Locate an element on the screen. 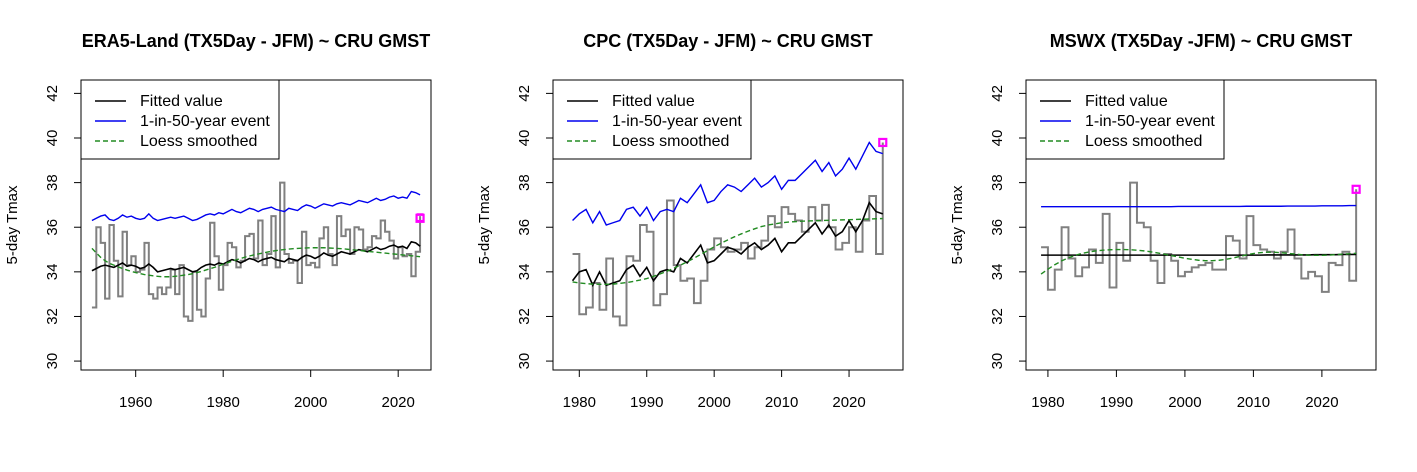 The image size is (1417, 472). x-tick-label: 1960 is located at coordinates (135, 402).